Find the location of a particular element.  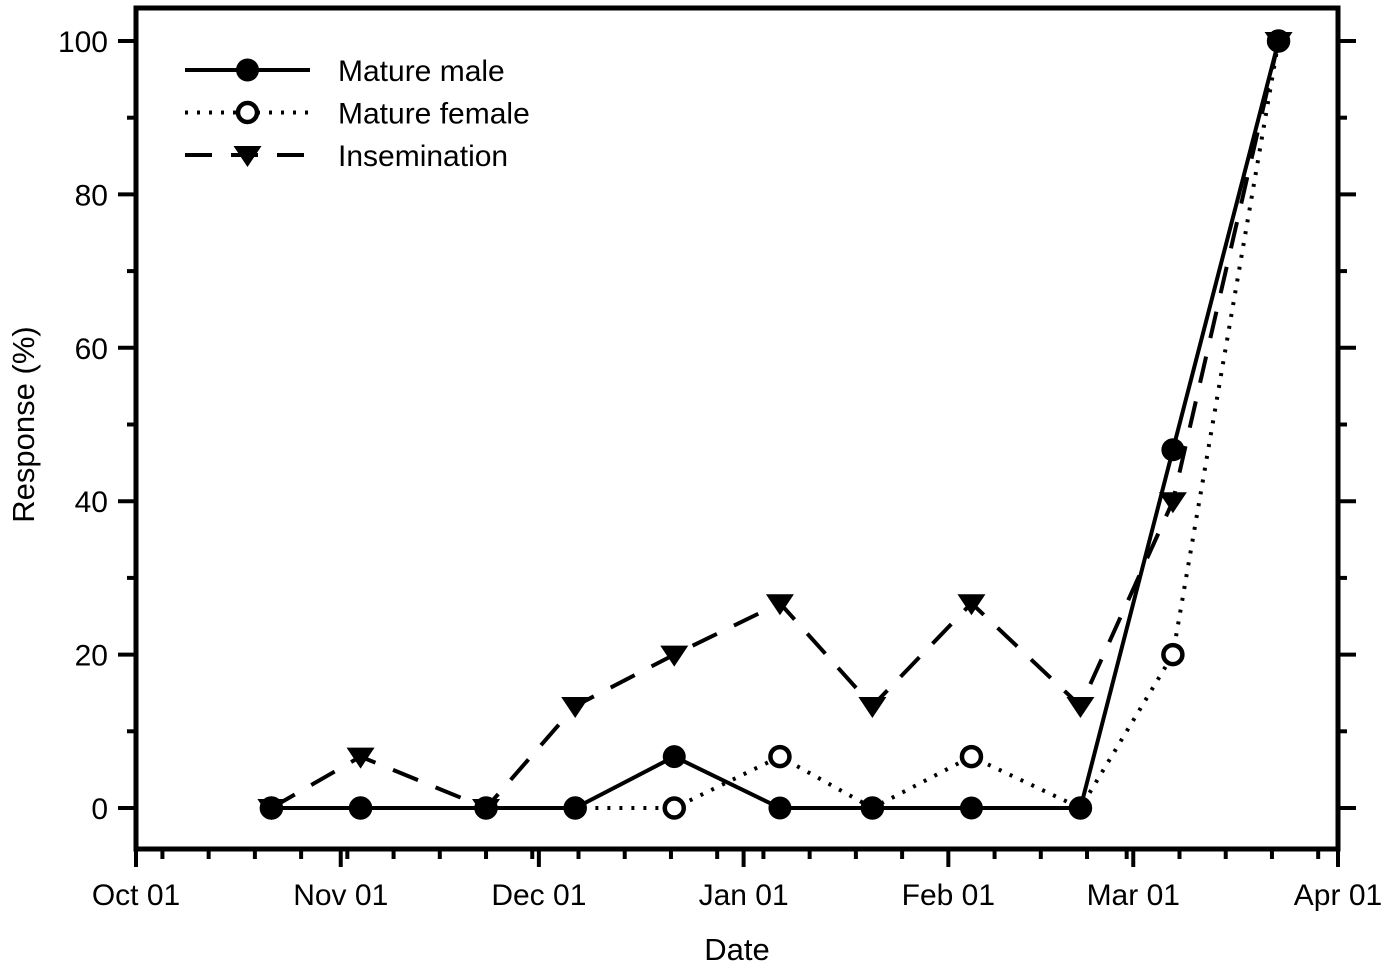

y-tick-label: 20 is located at coordinates (91, 656).